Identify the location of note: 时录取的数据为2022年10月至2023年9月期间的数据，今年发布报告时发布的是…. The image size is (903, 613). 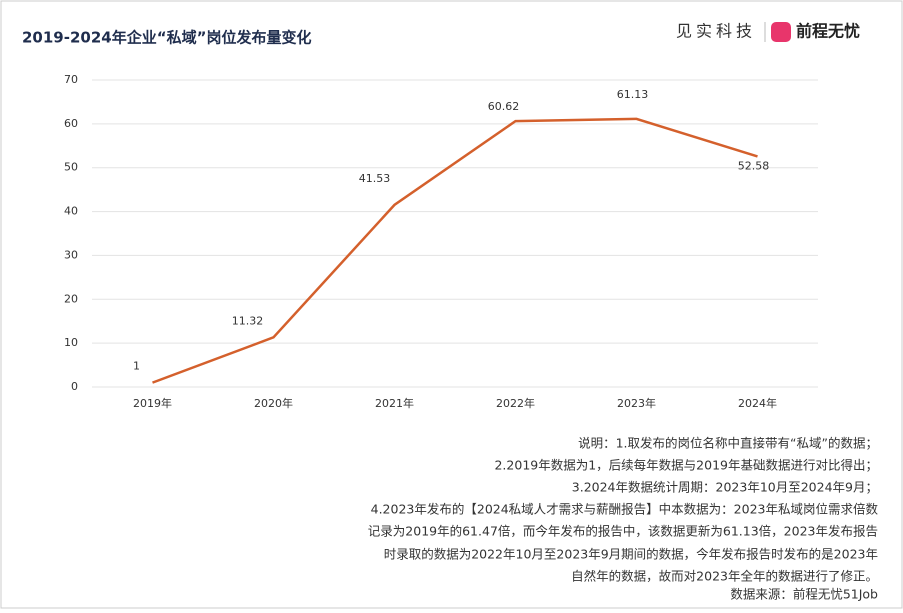
(631, 554).